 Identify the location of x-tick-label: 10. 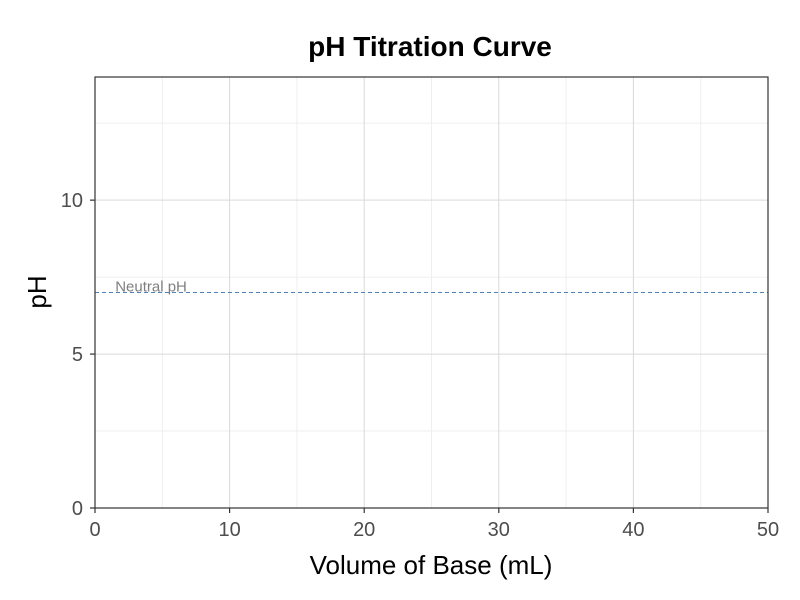
(229, 530).